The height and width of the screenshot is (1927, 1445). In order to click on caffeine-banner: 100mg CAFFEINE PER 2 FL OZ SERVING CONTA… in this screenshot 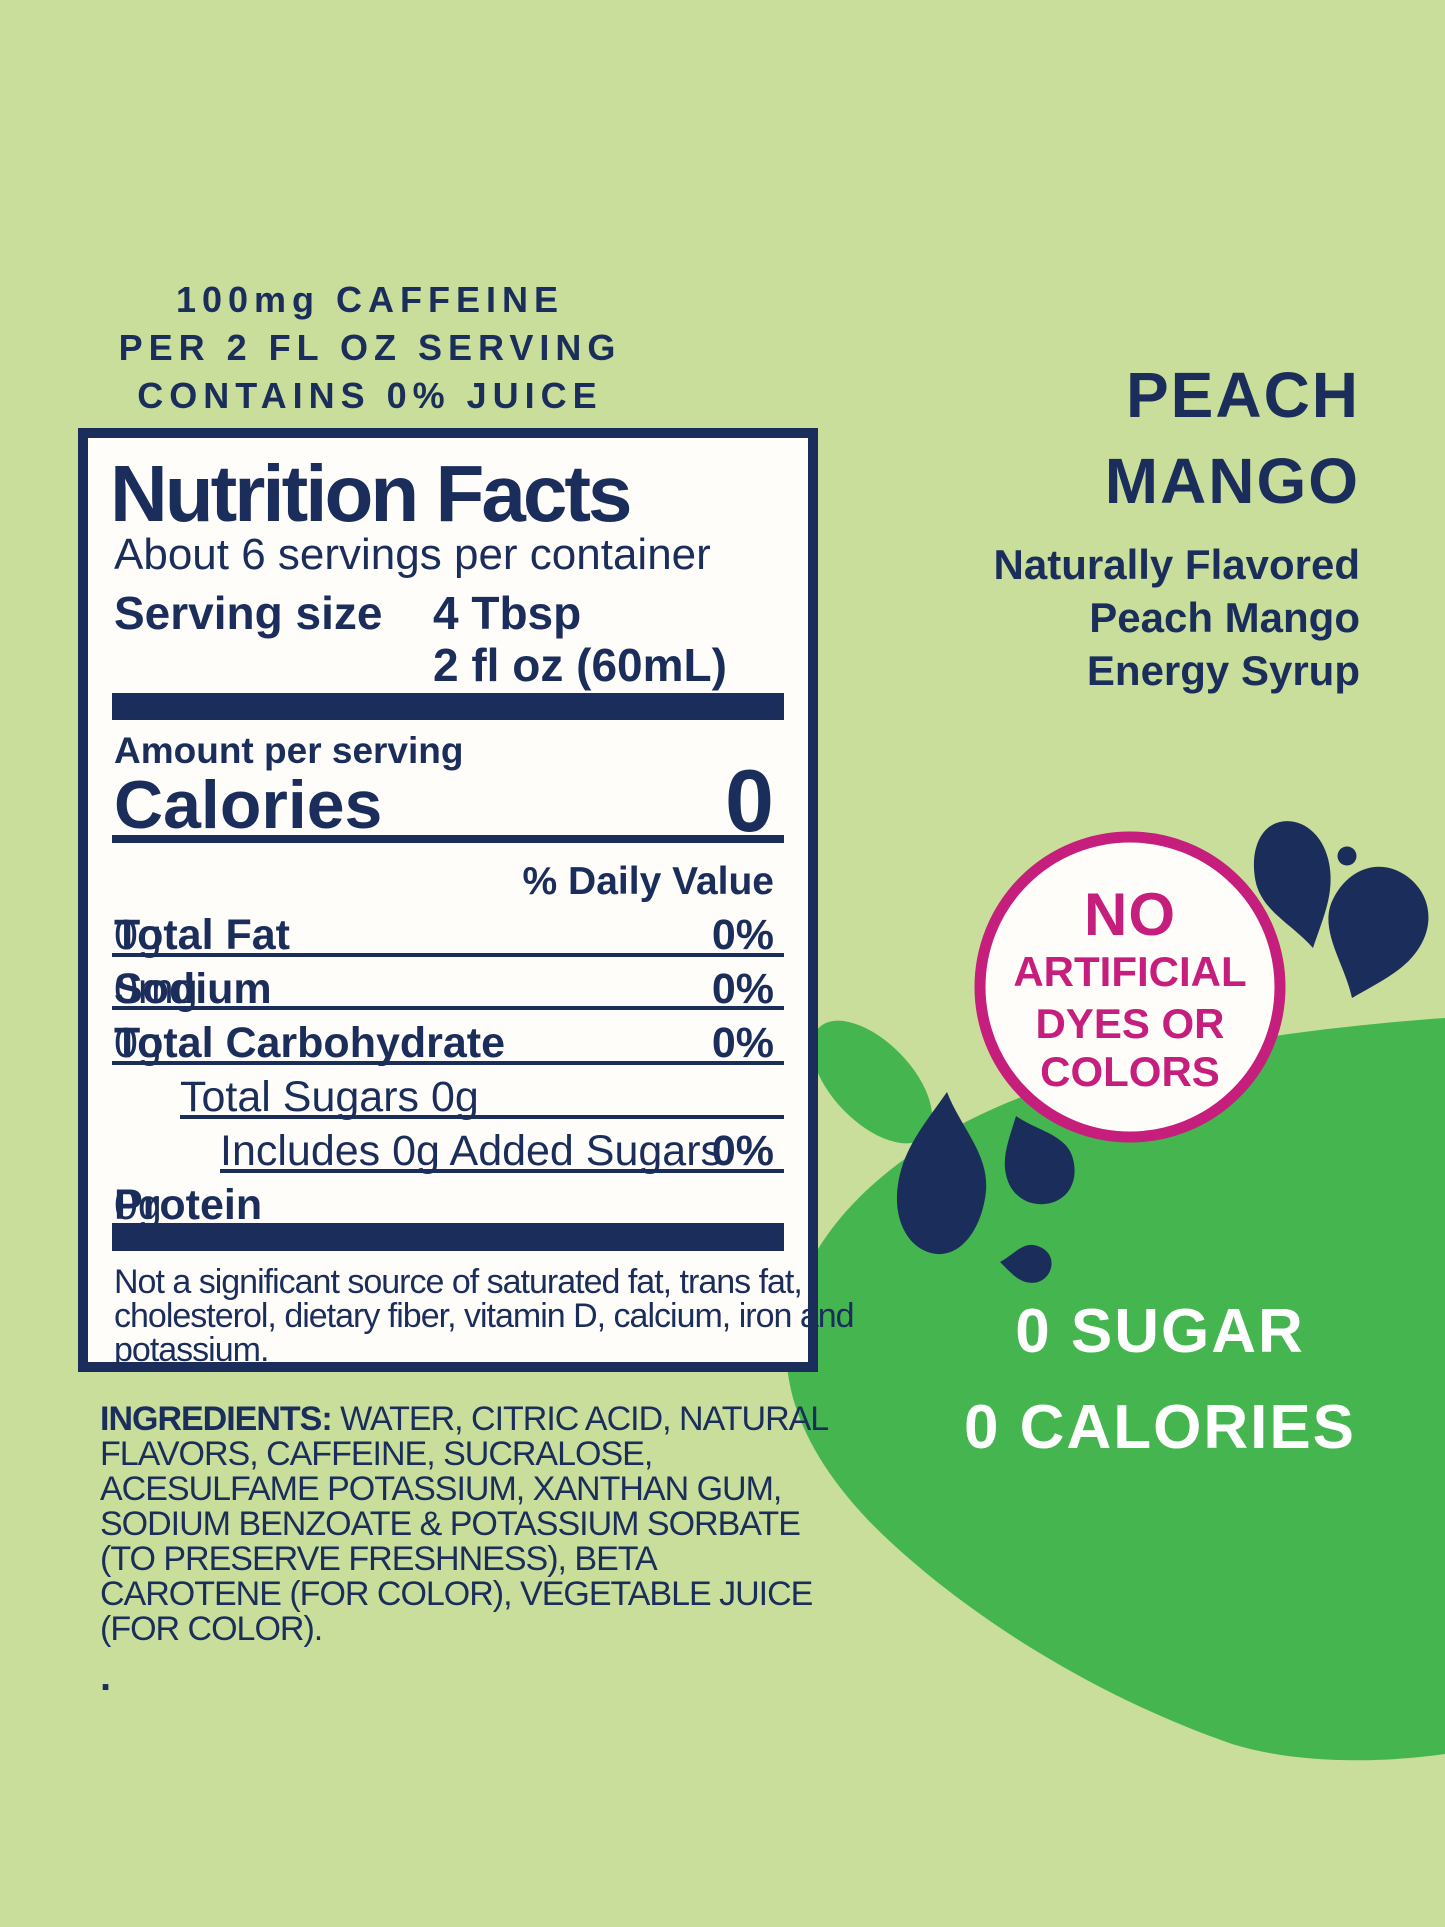, I will do `click(370, 348)`.